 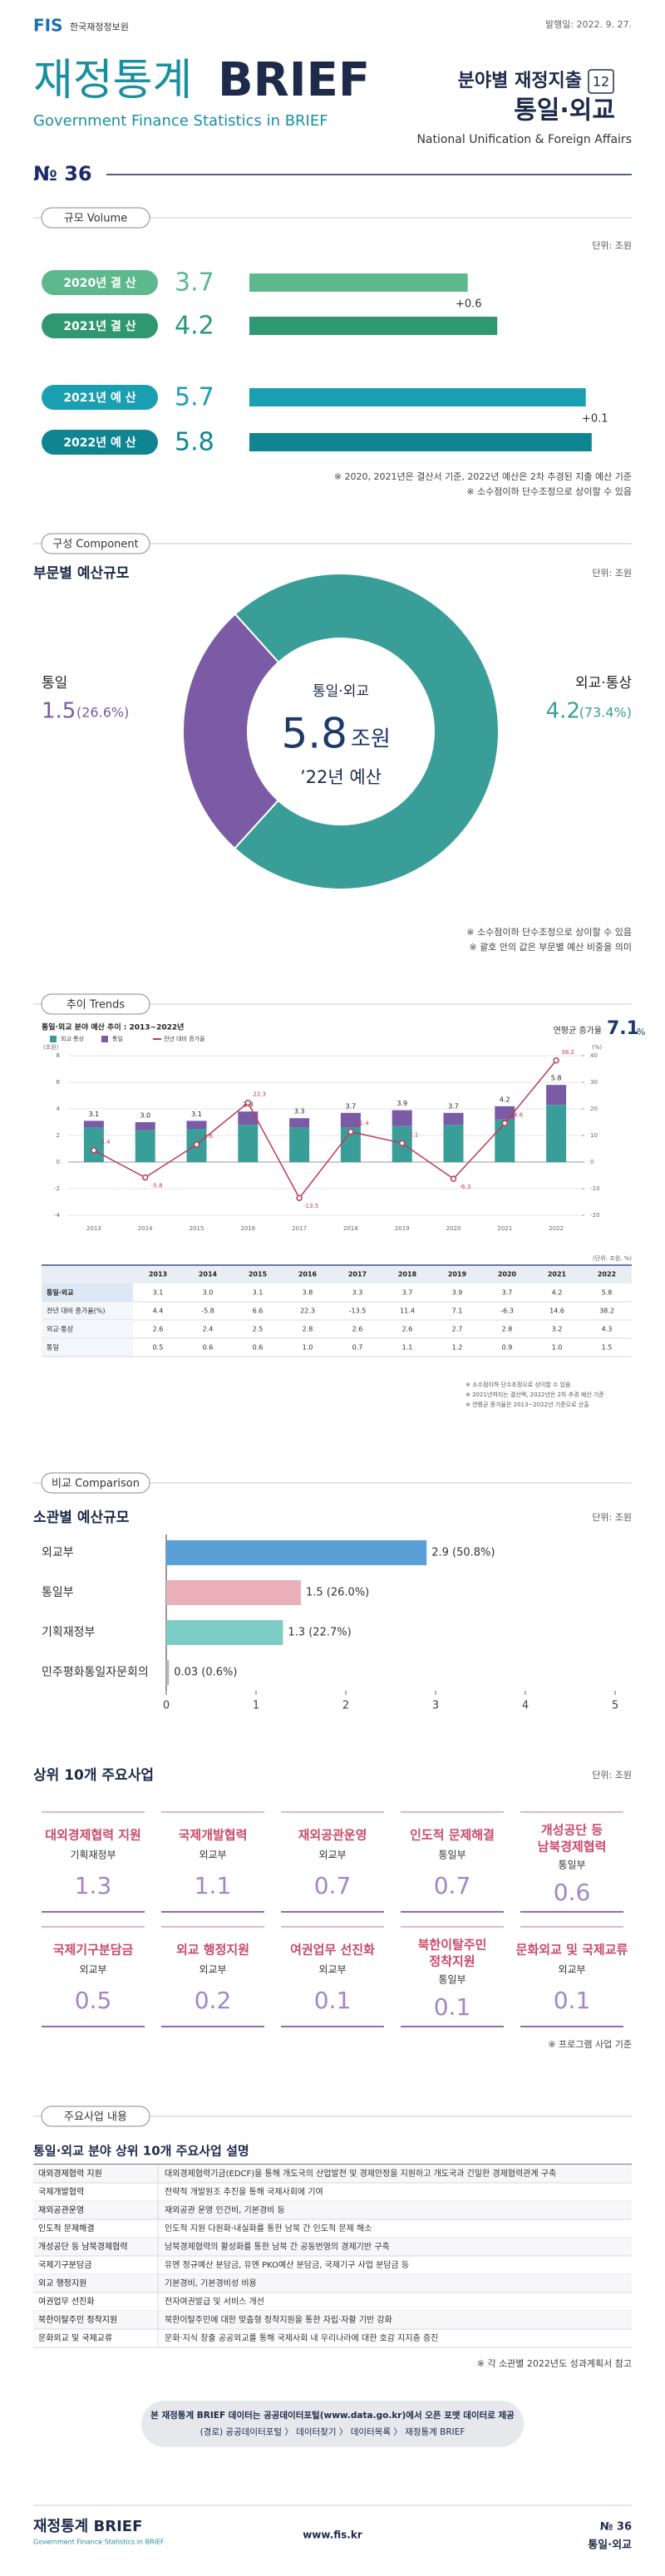 I want to click on center-sub: ’22년 예산, so click(x=341, y=777).